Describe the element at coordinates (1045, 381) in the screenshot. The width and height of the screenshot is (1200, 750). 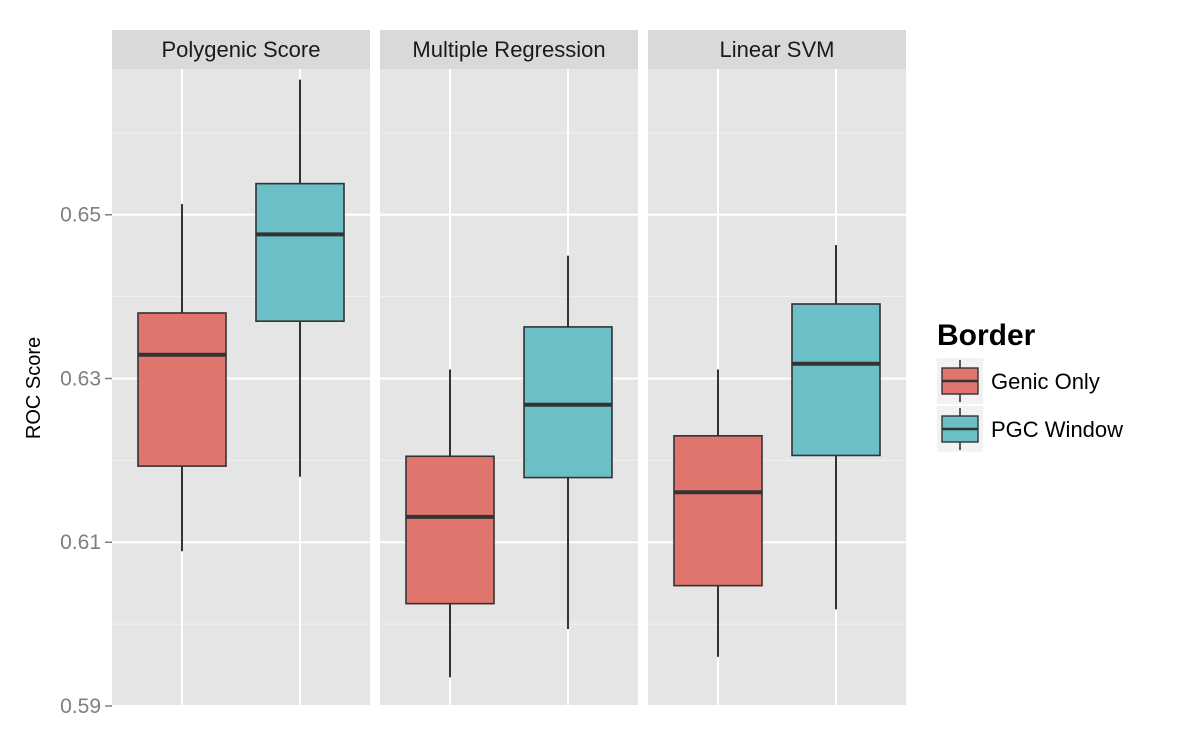
I see `legend-label: Genic Only` at that location.